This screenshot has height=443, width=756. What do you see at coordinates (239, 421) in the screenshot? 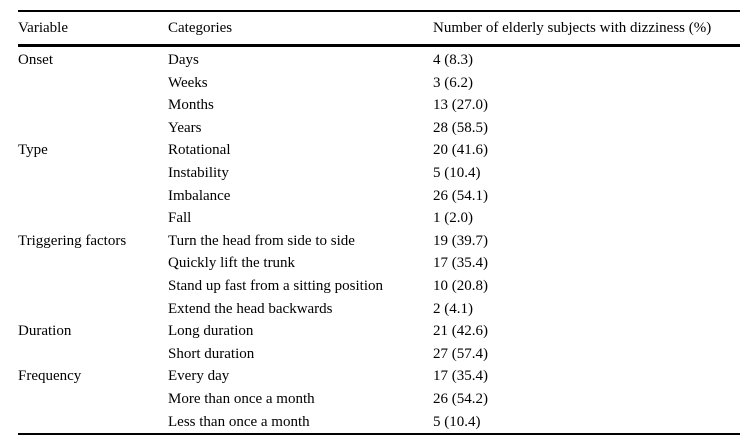
I see `category-cell: Less than once a month` at bounding box center [239, 421].